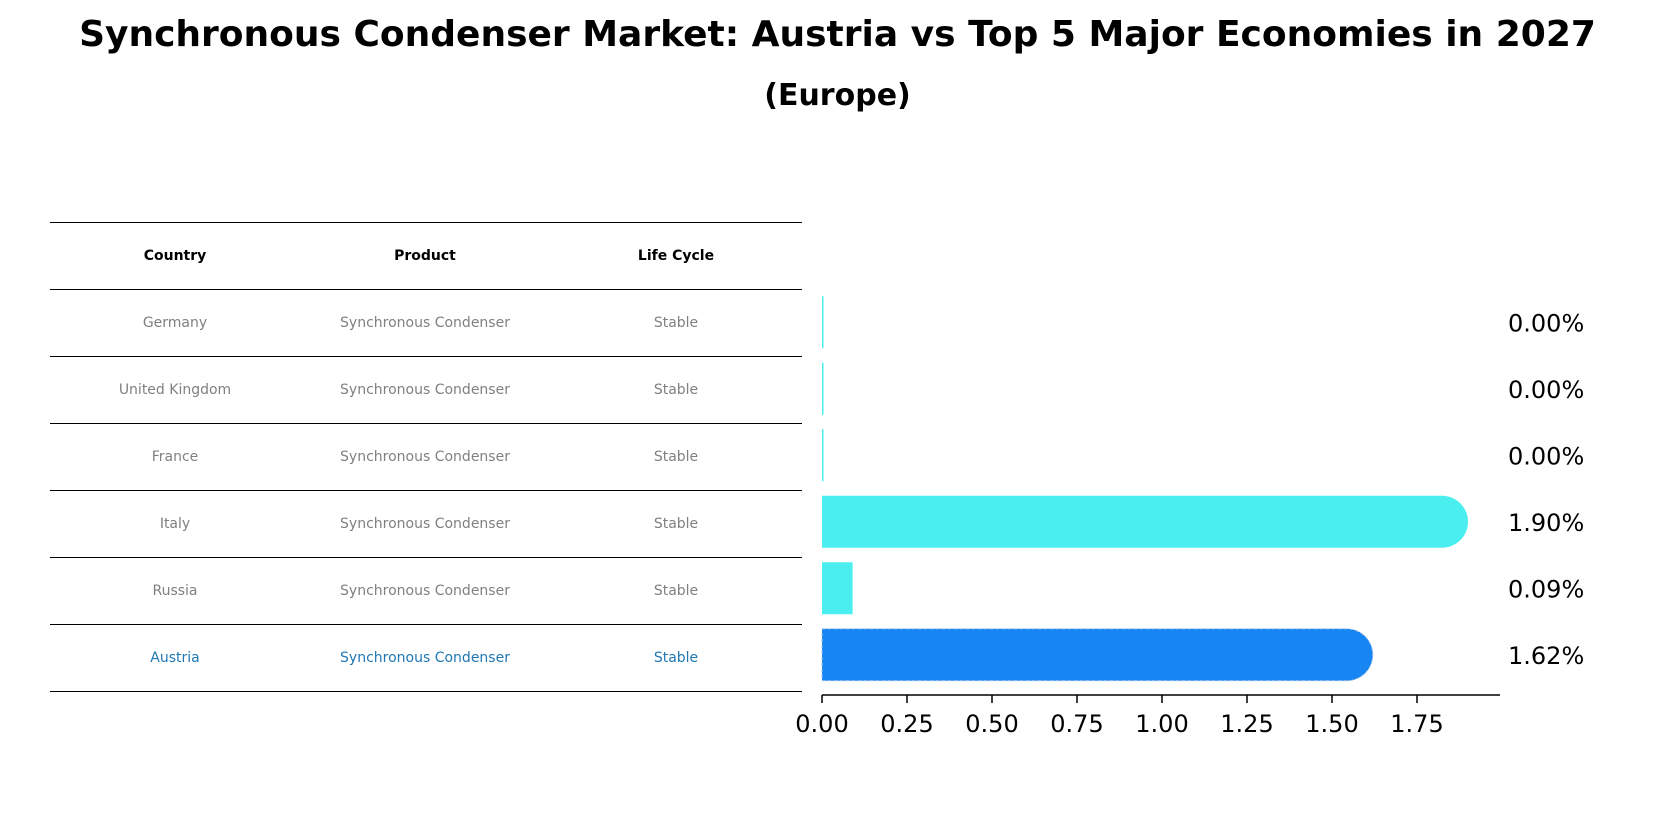  I want to click on x-axis-tick-label: 0.25, so click(906, 724).